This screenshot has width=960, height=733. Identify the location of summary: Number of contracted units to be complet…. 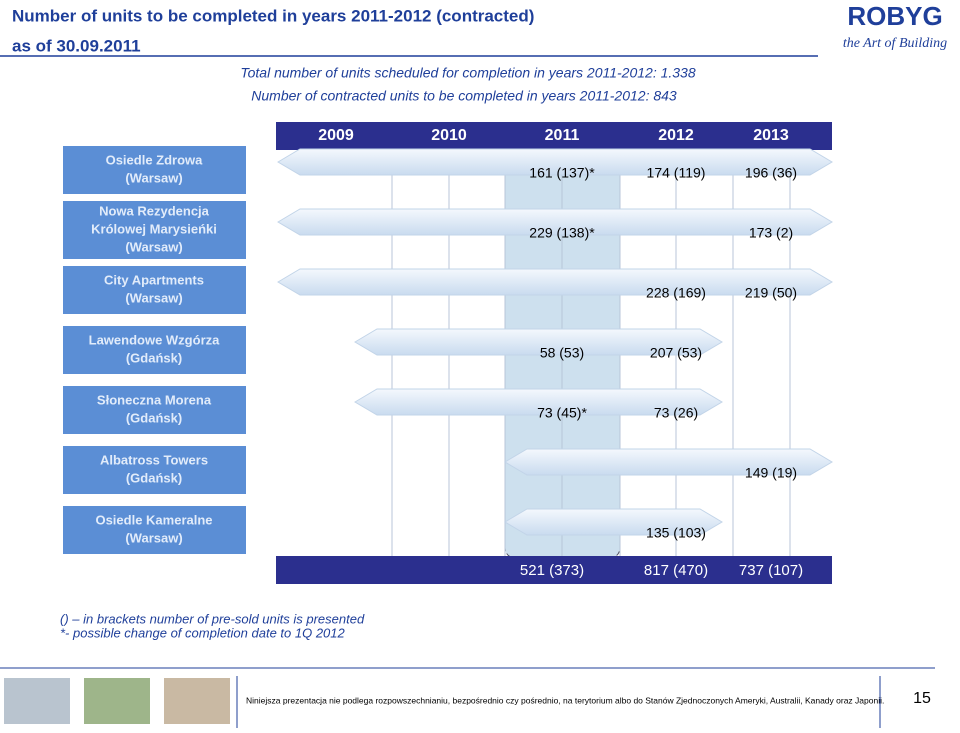
(464, 96).